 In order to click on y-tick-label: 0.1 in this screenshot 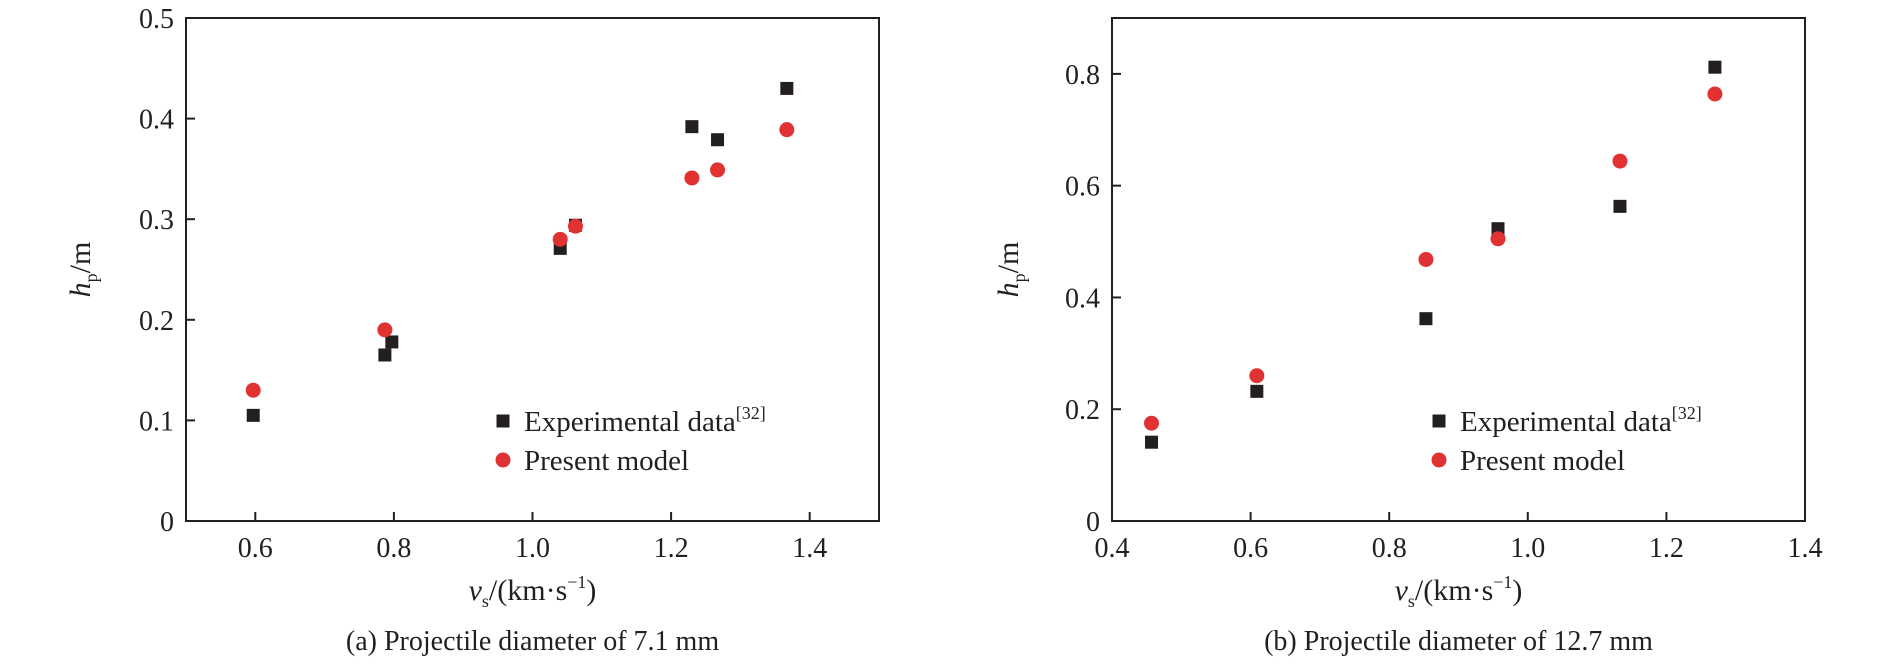, I will do `click(156, 421)`.